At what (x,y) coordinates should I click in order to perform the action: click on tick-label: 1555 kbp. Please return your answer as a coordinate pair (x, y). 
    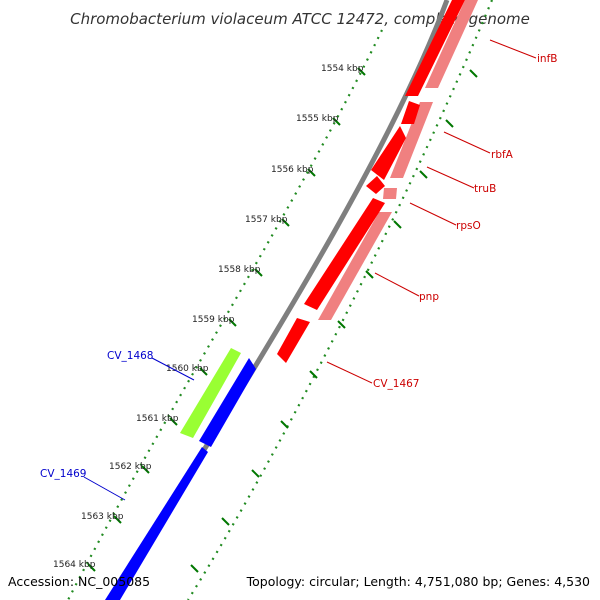
    Looking at the image, I should click on (317, 119).